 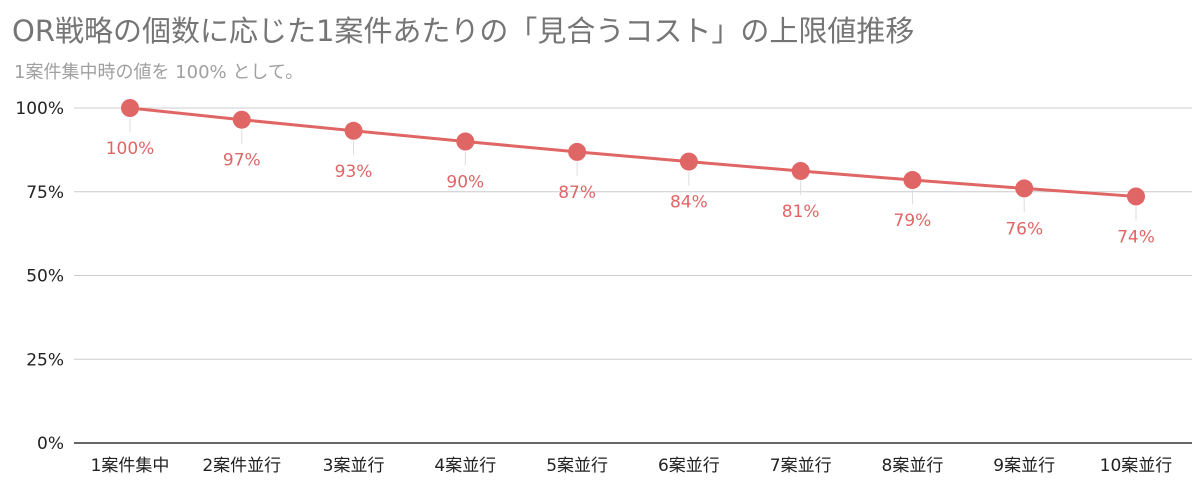 I want to click on data-label: 97%, so click(x=242, y=161).